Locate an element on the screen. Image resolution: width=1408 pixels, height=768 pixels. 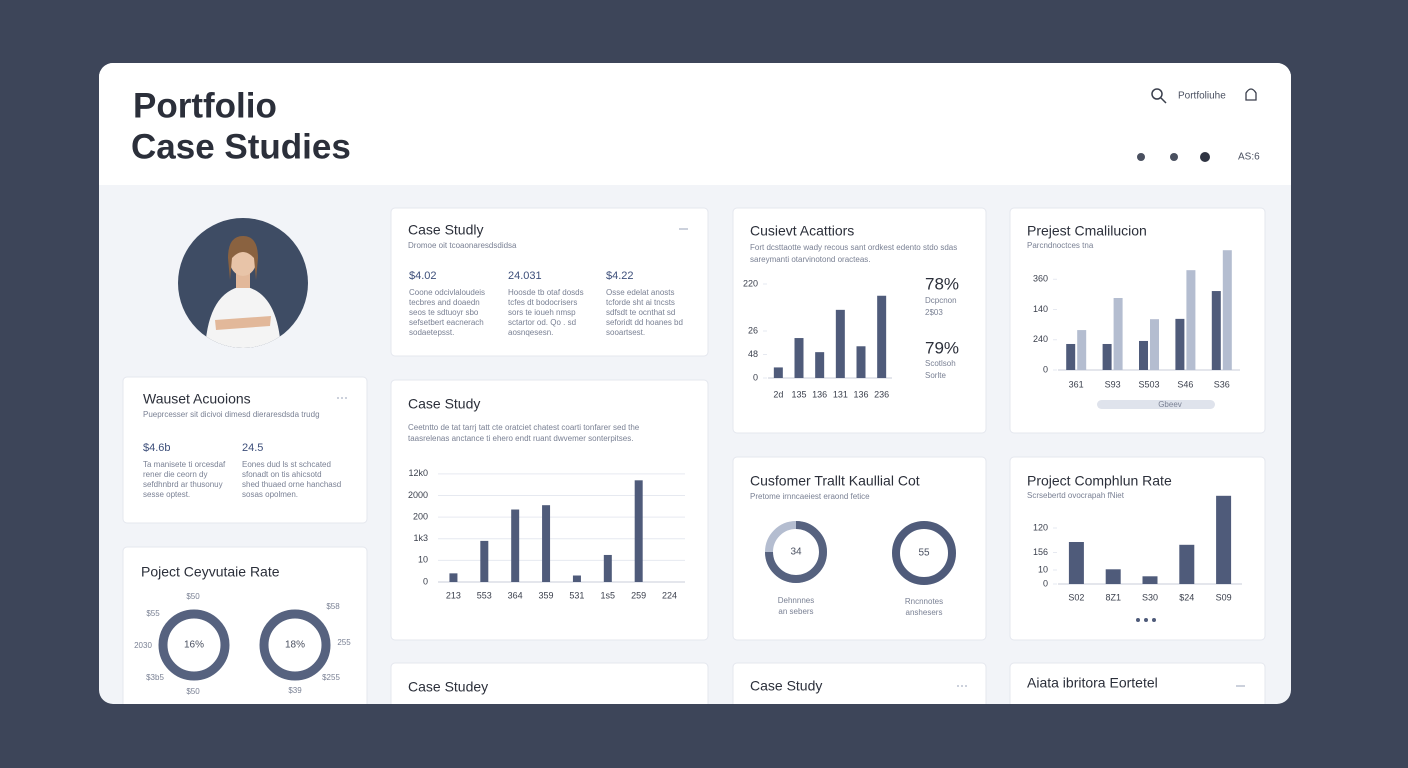
y-tick-label: 156 is located at coordinates (1040, 552).